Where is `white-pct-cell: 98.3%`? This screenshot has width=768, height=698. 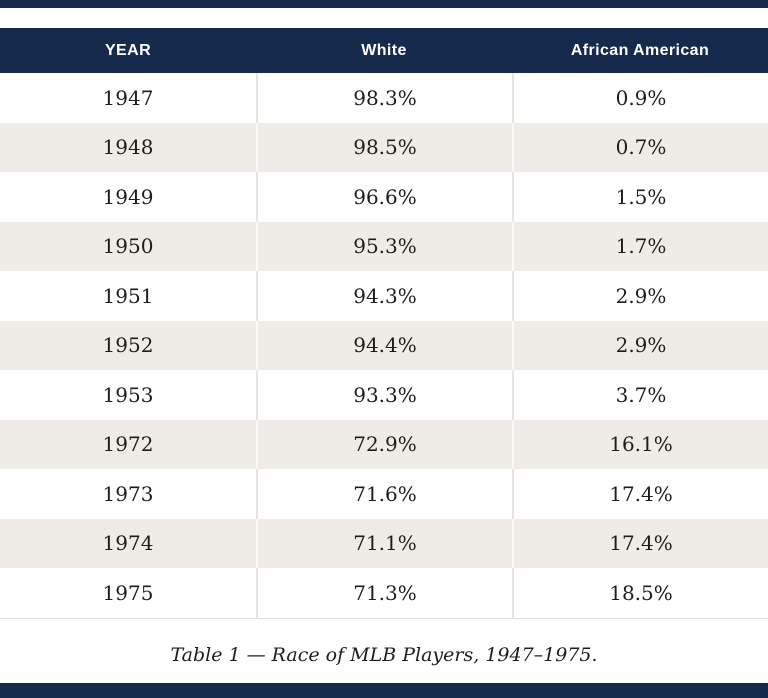 white-pct-cell: 98.3% is located at coordinates (384, 98).